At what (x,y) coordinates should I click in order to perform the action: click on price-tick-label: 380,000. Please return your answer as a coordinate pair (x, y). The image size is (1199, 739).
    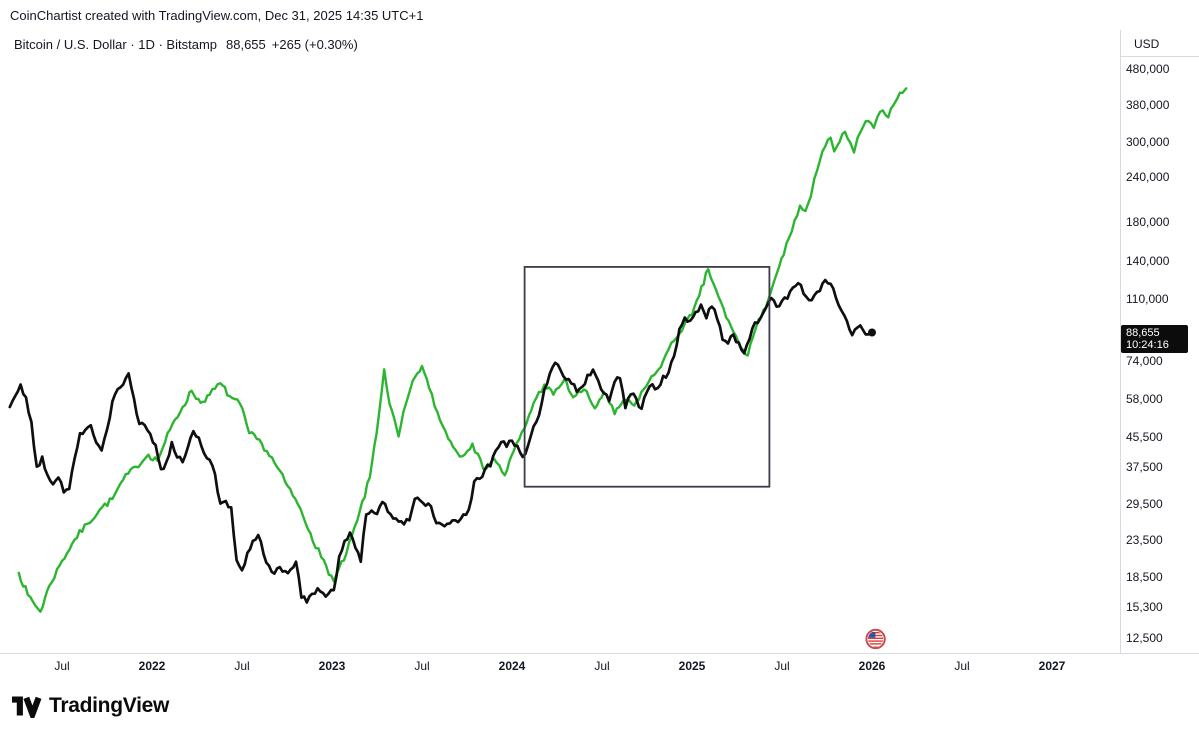
    Looking at the image, I should click on (1148, 105).